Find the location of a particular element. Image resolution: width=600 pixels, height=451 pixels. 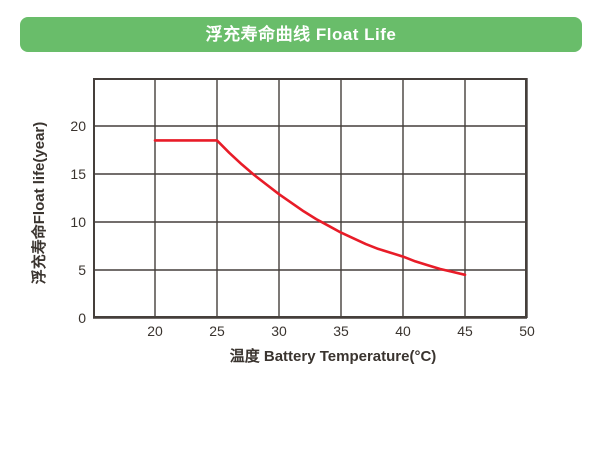

x-tick-label: 45 is located at coordinates (465, 331).